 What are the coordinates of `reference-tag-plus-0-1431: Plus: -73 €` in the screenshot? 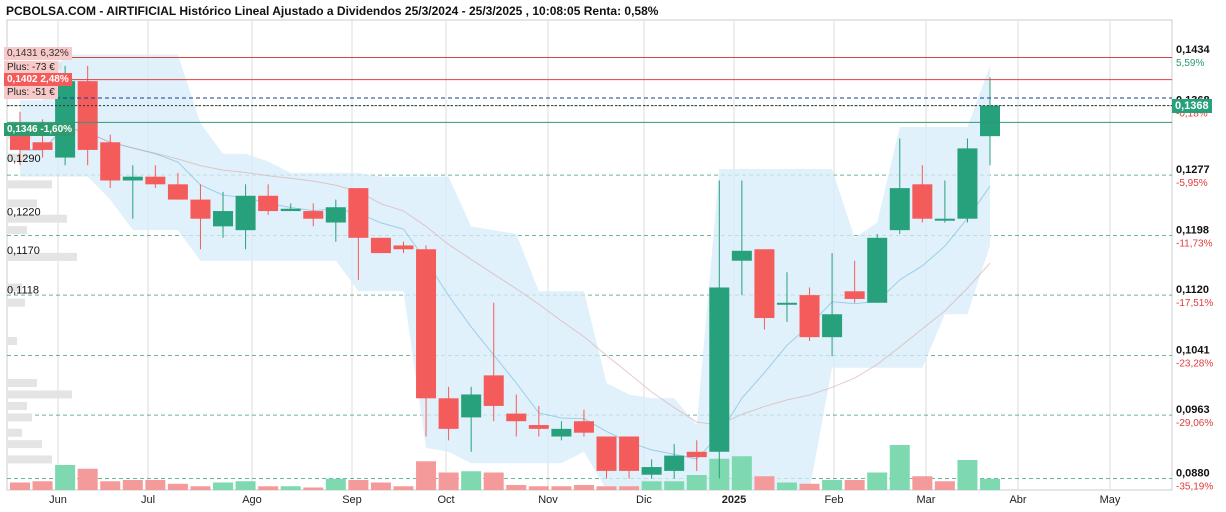 It's located at (31, 68).